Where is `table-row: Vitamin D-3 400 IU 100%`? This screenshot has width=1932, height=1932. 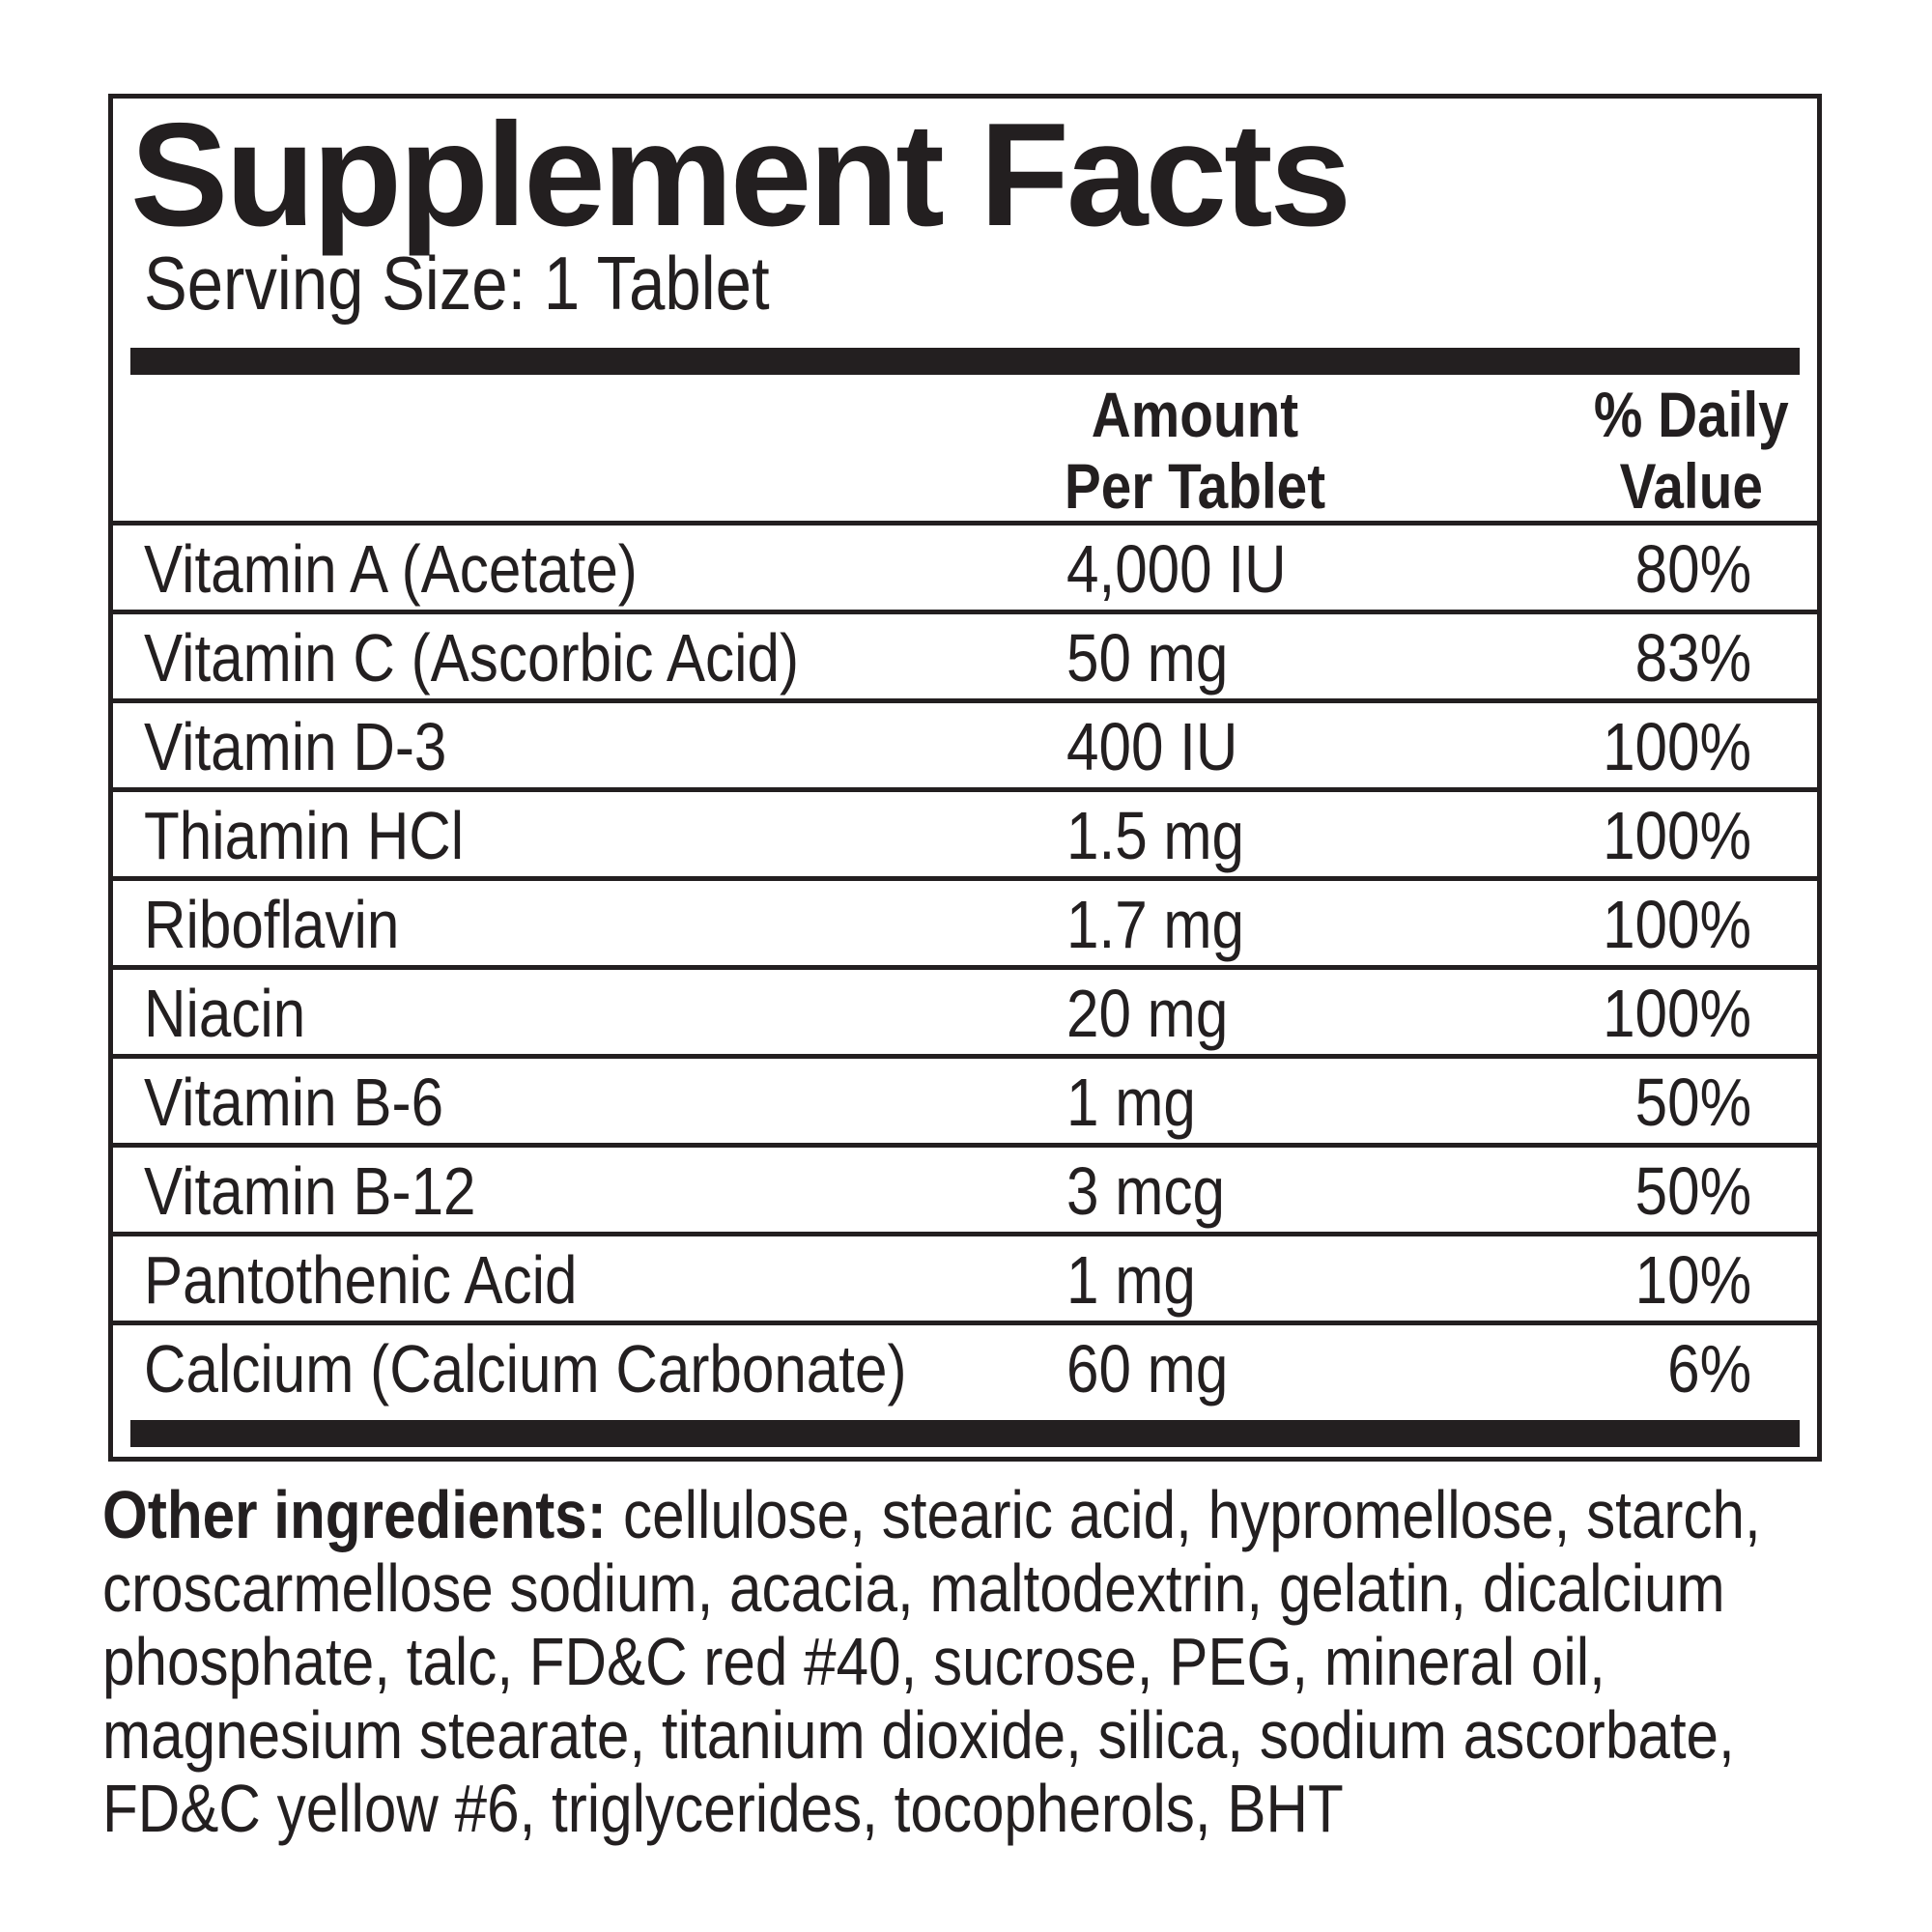 table-row: Vitamin D-3 400 IU 100% is located at coordinates (965, 742).